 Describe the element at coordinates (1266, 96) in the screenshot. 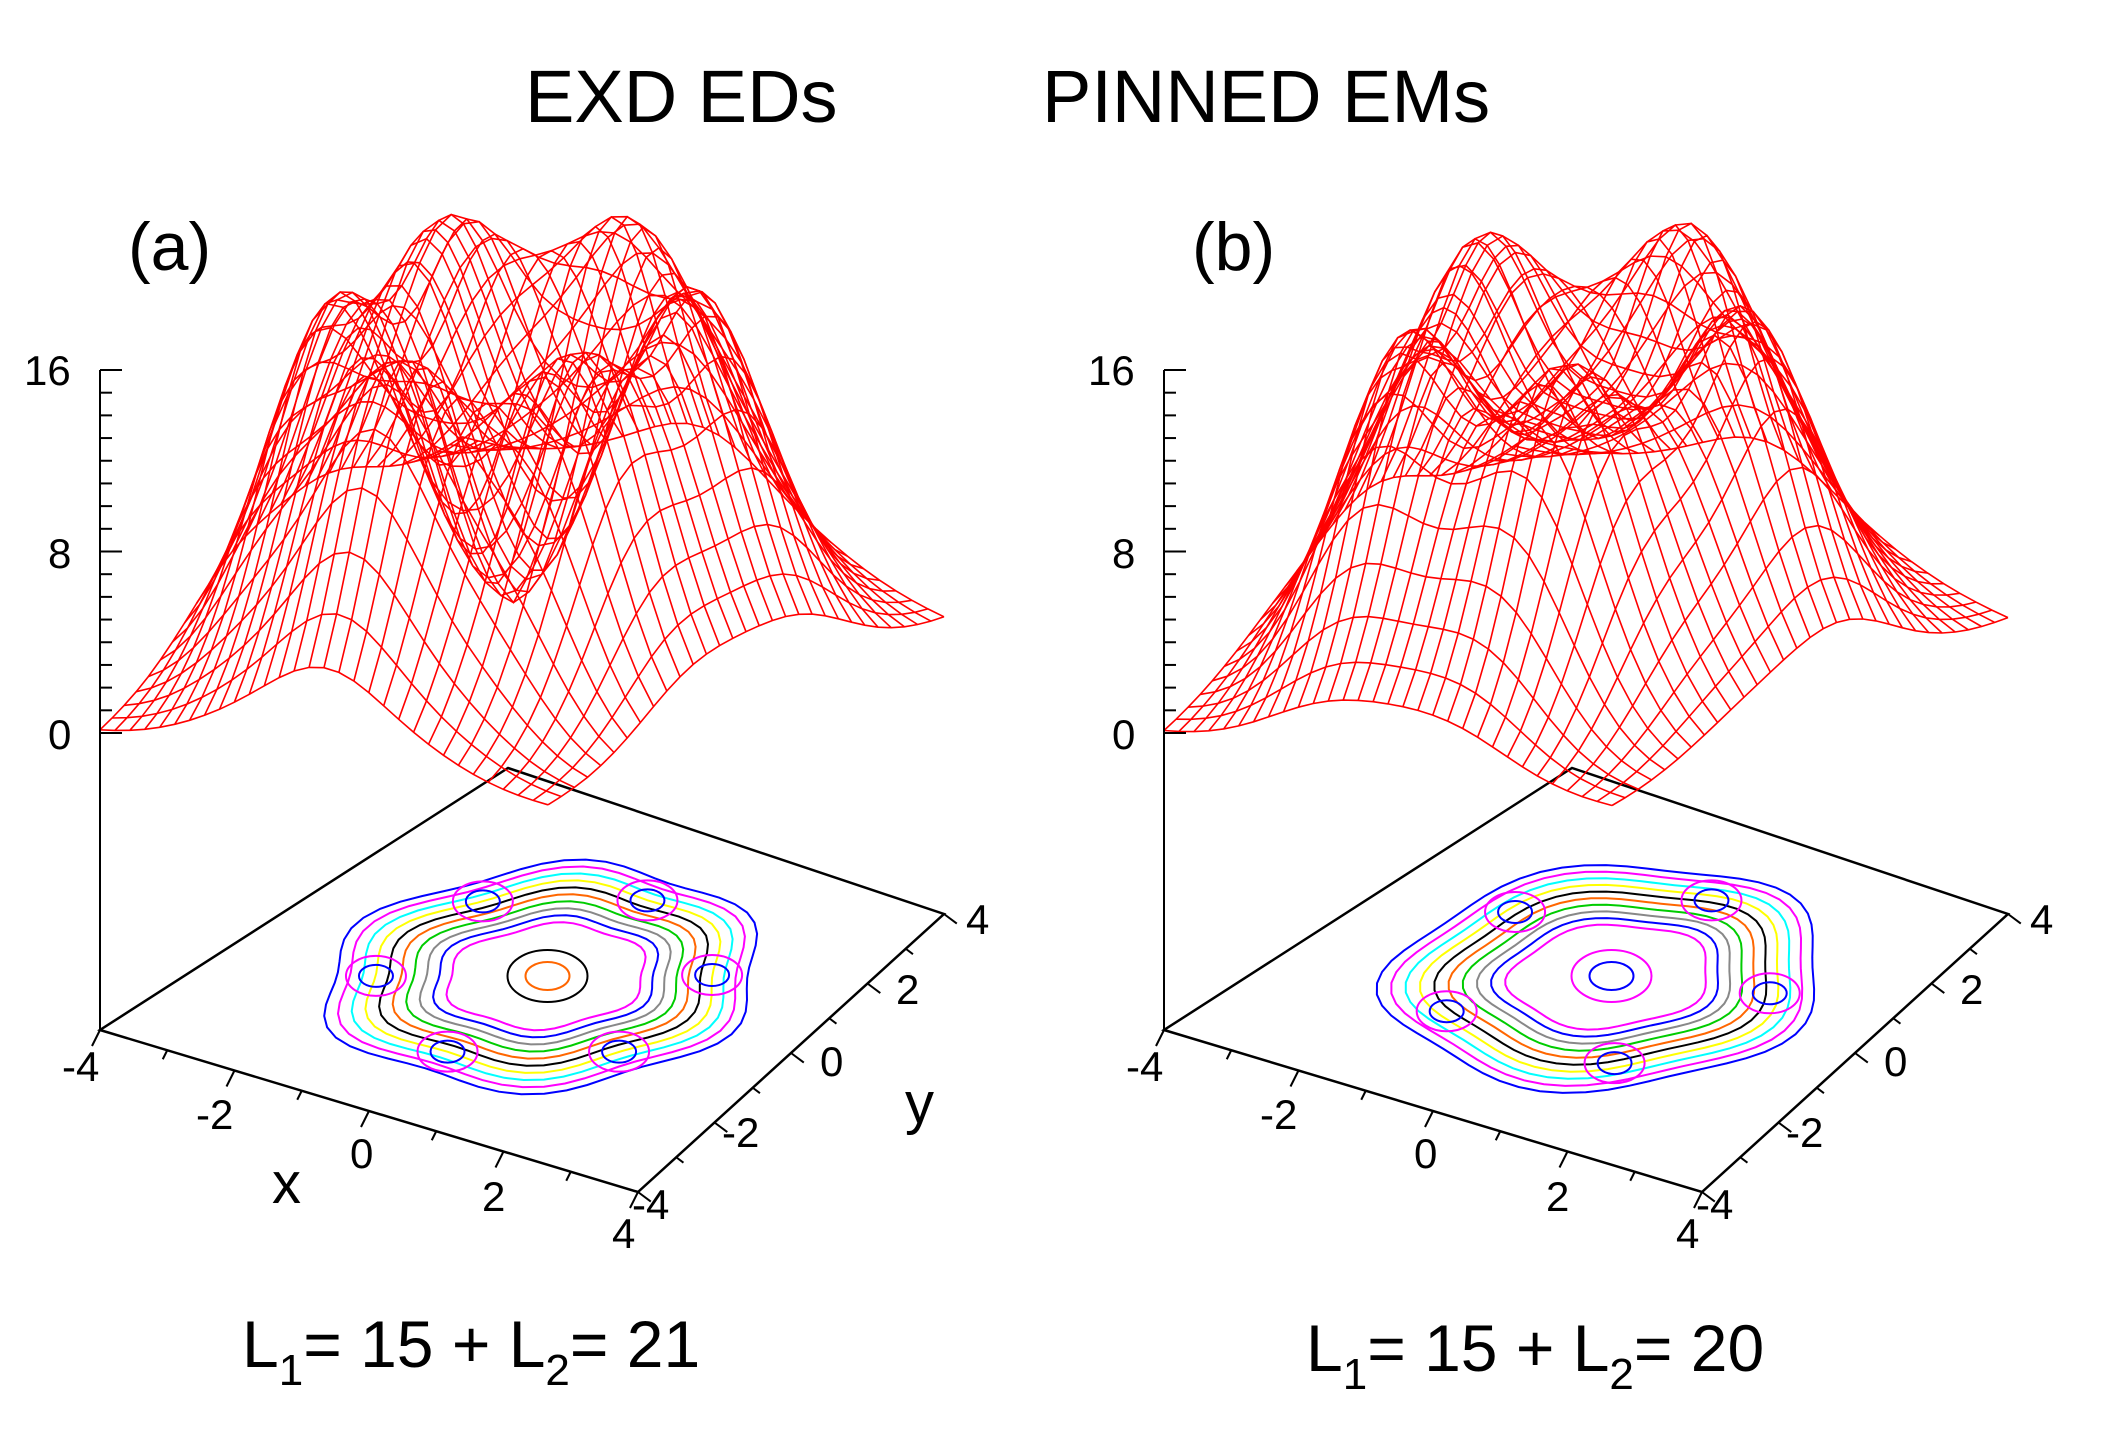

I see `title-right: PINNED EMs` at that location.